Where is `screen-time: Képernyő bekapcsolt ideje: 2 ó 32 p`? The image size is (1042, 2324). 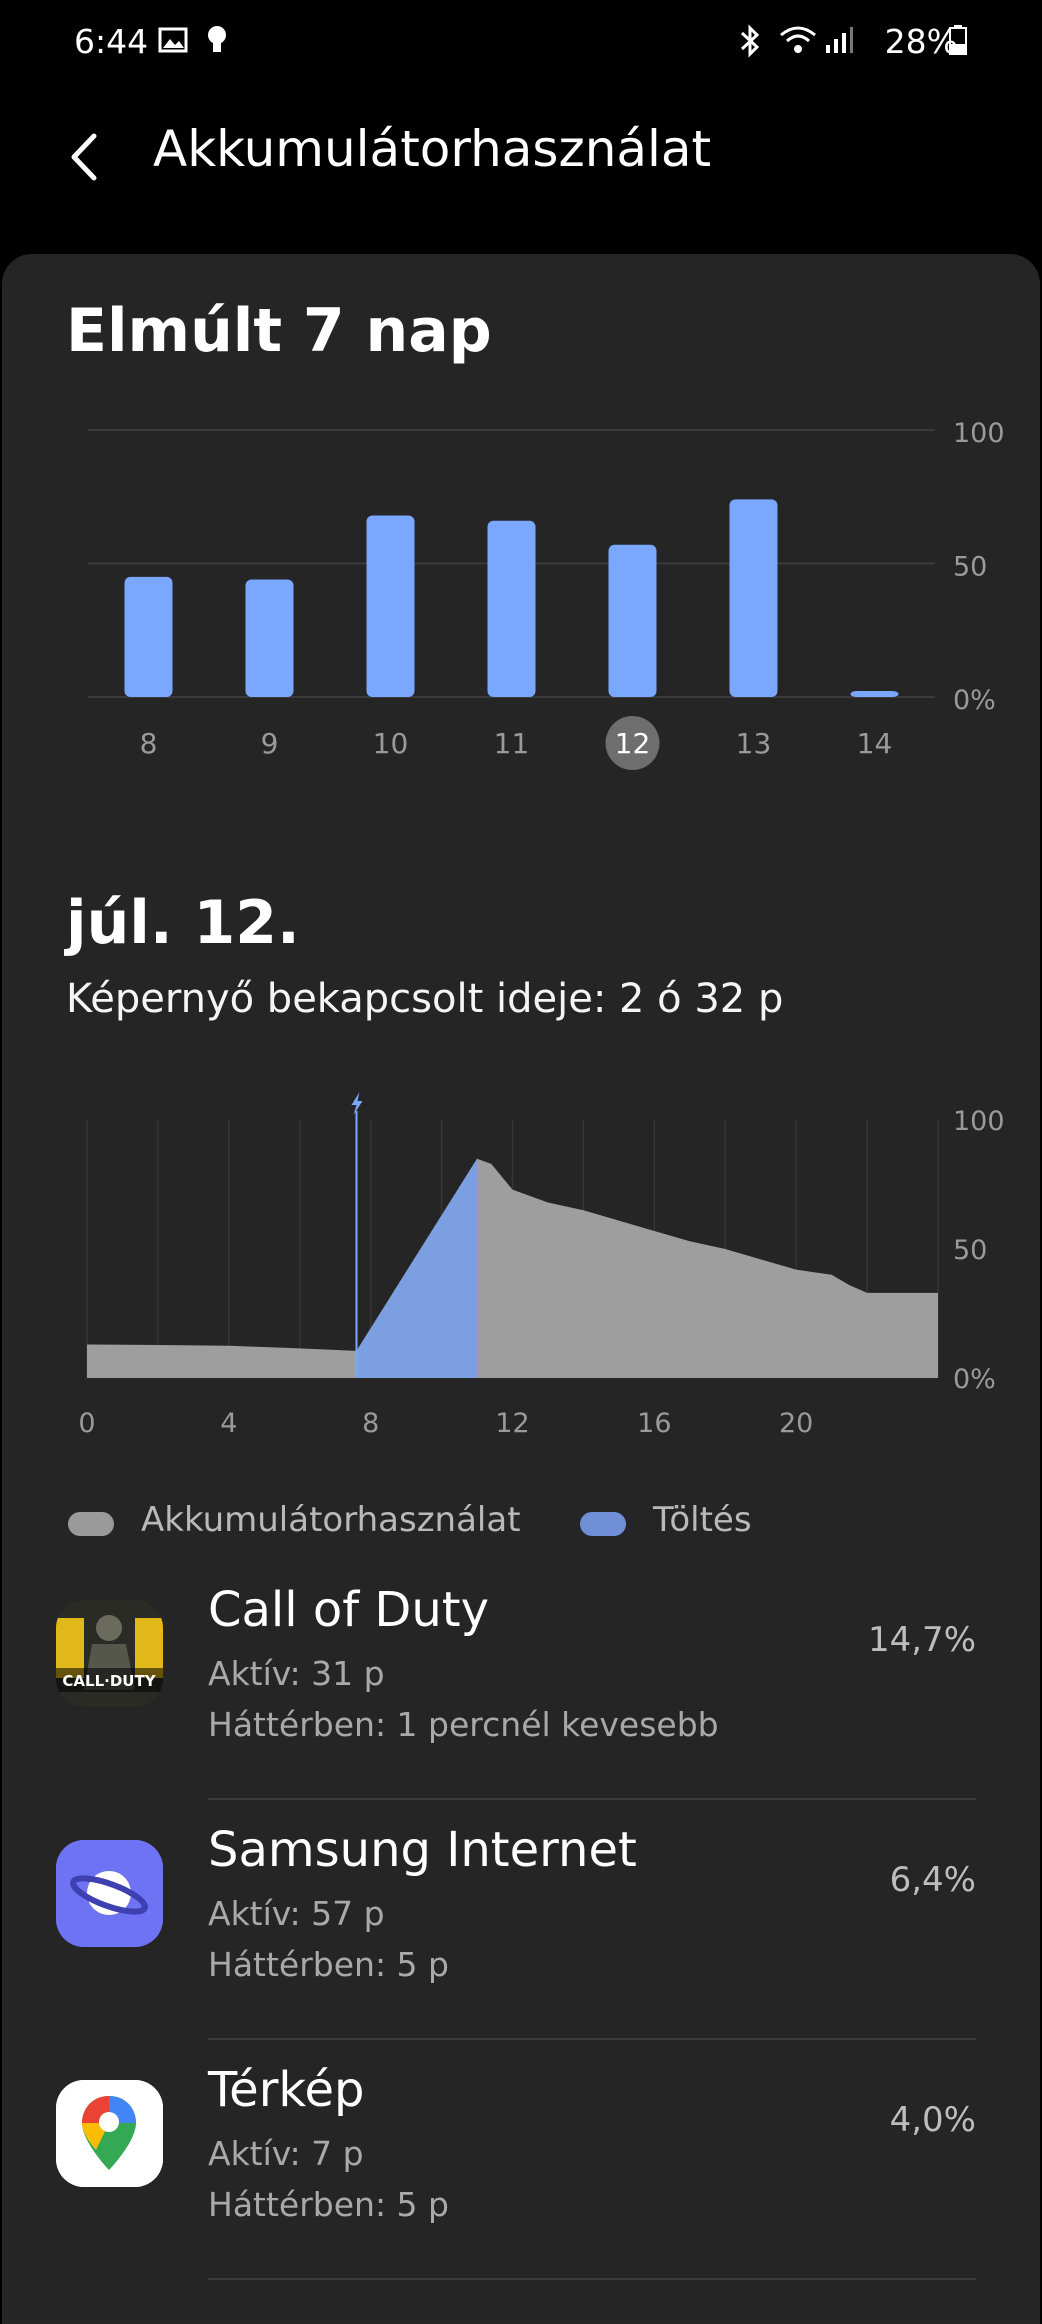
screen-time: Képernyő bekapcsolt ideje: 2 ó 32 p is located at coordinates (425, 999).